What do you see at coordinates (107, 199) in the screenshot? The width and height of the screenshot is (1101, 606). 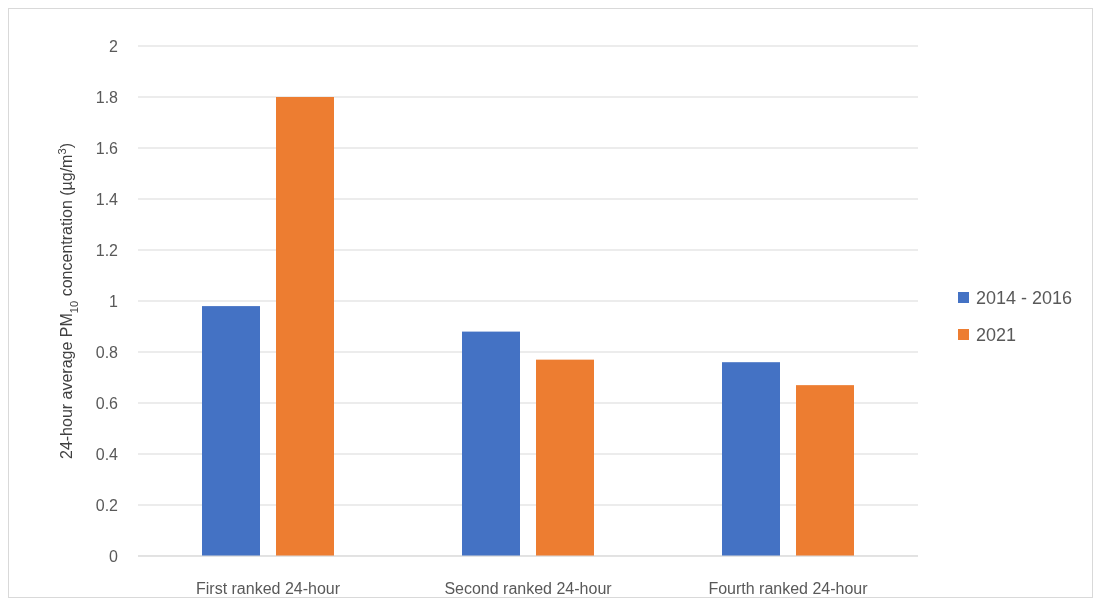 I see `y-tick-label: 1.4` at bounding box center [107, 199].